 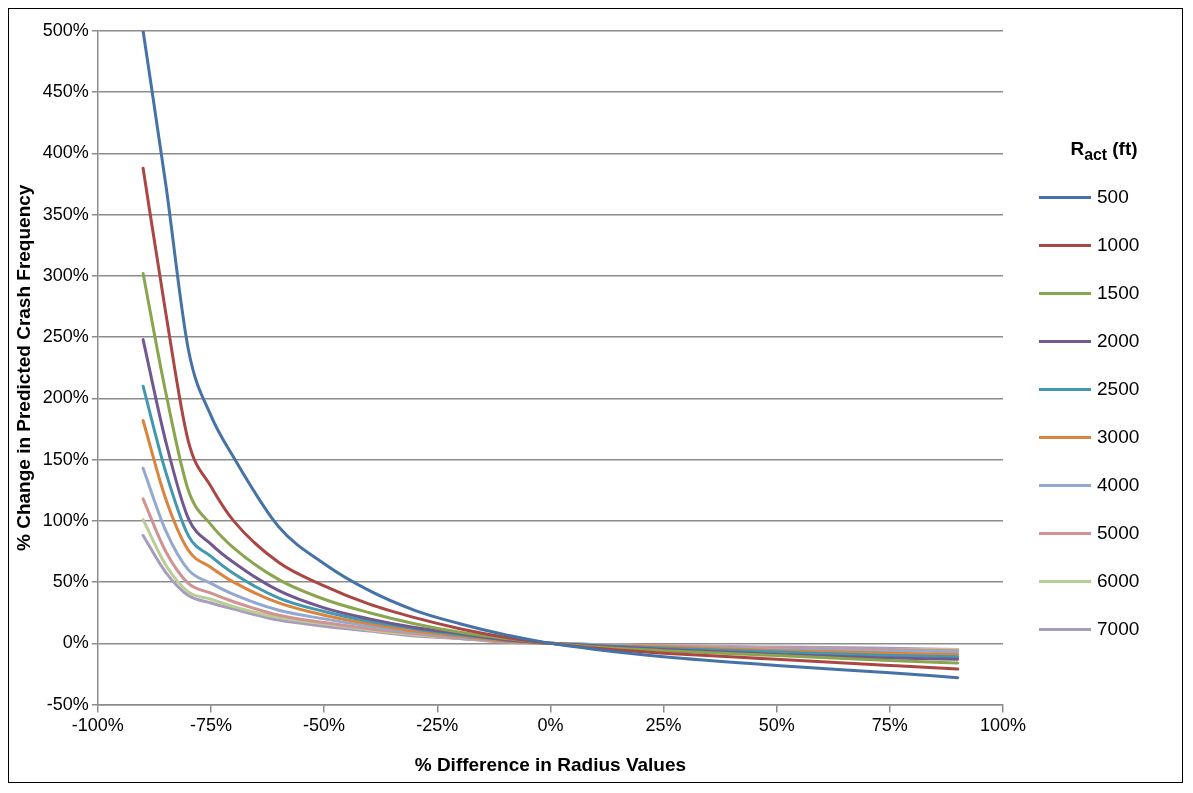 I want to click on x-tick-label: 25%, so click(x=663, y=724).